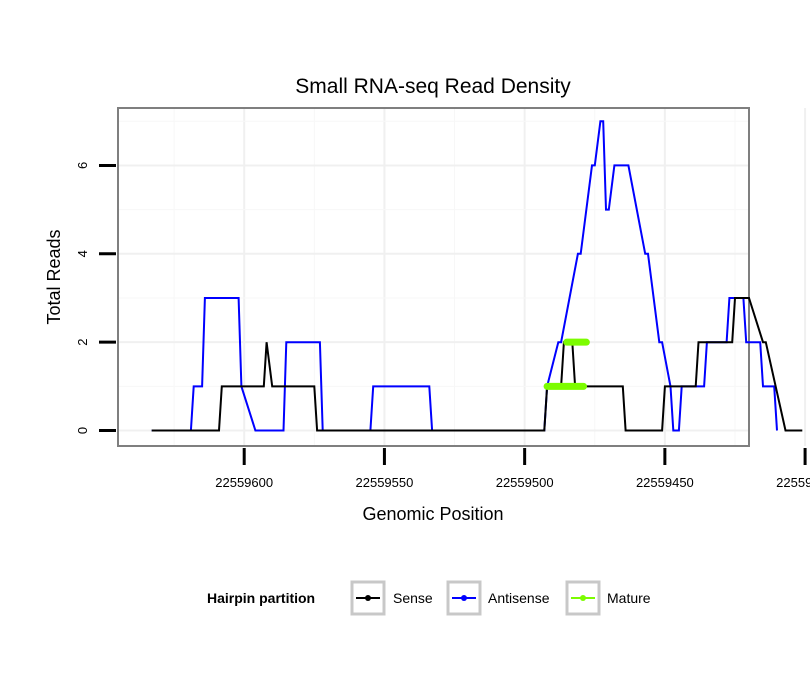  I want to click on legend-point-sense, so click(368, 598).